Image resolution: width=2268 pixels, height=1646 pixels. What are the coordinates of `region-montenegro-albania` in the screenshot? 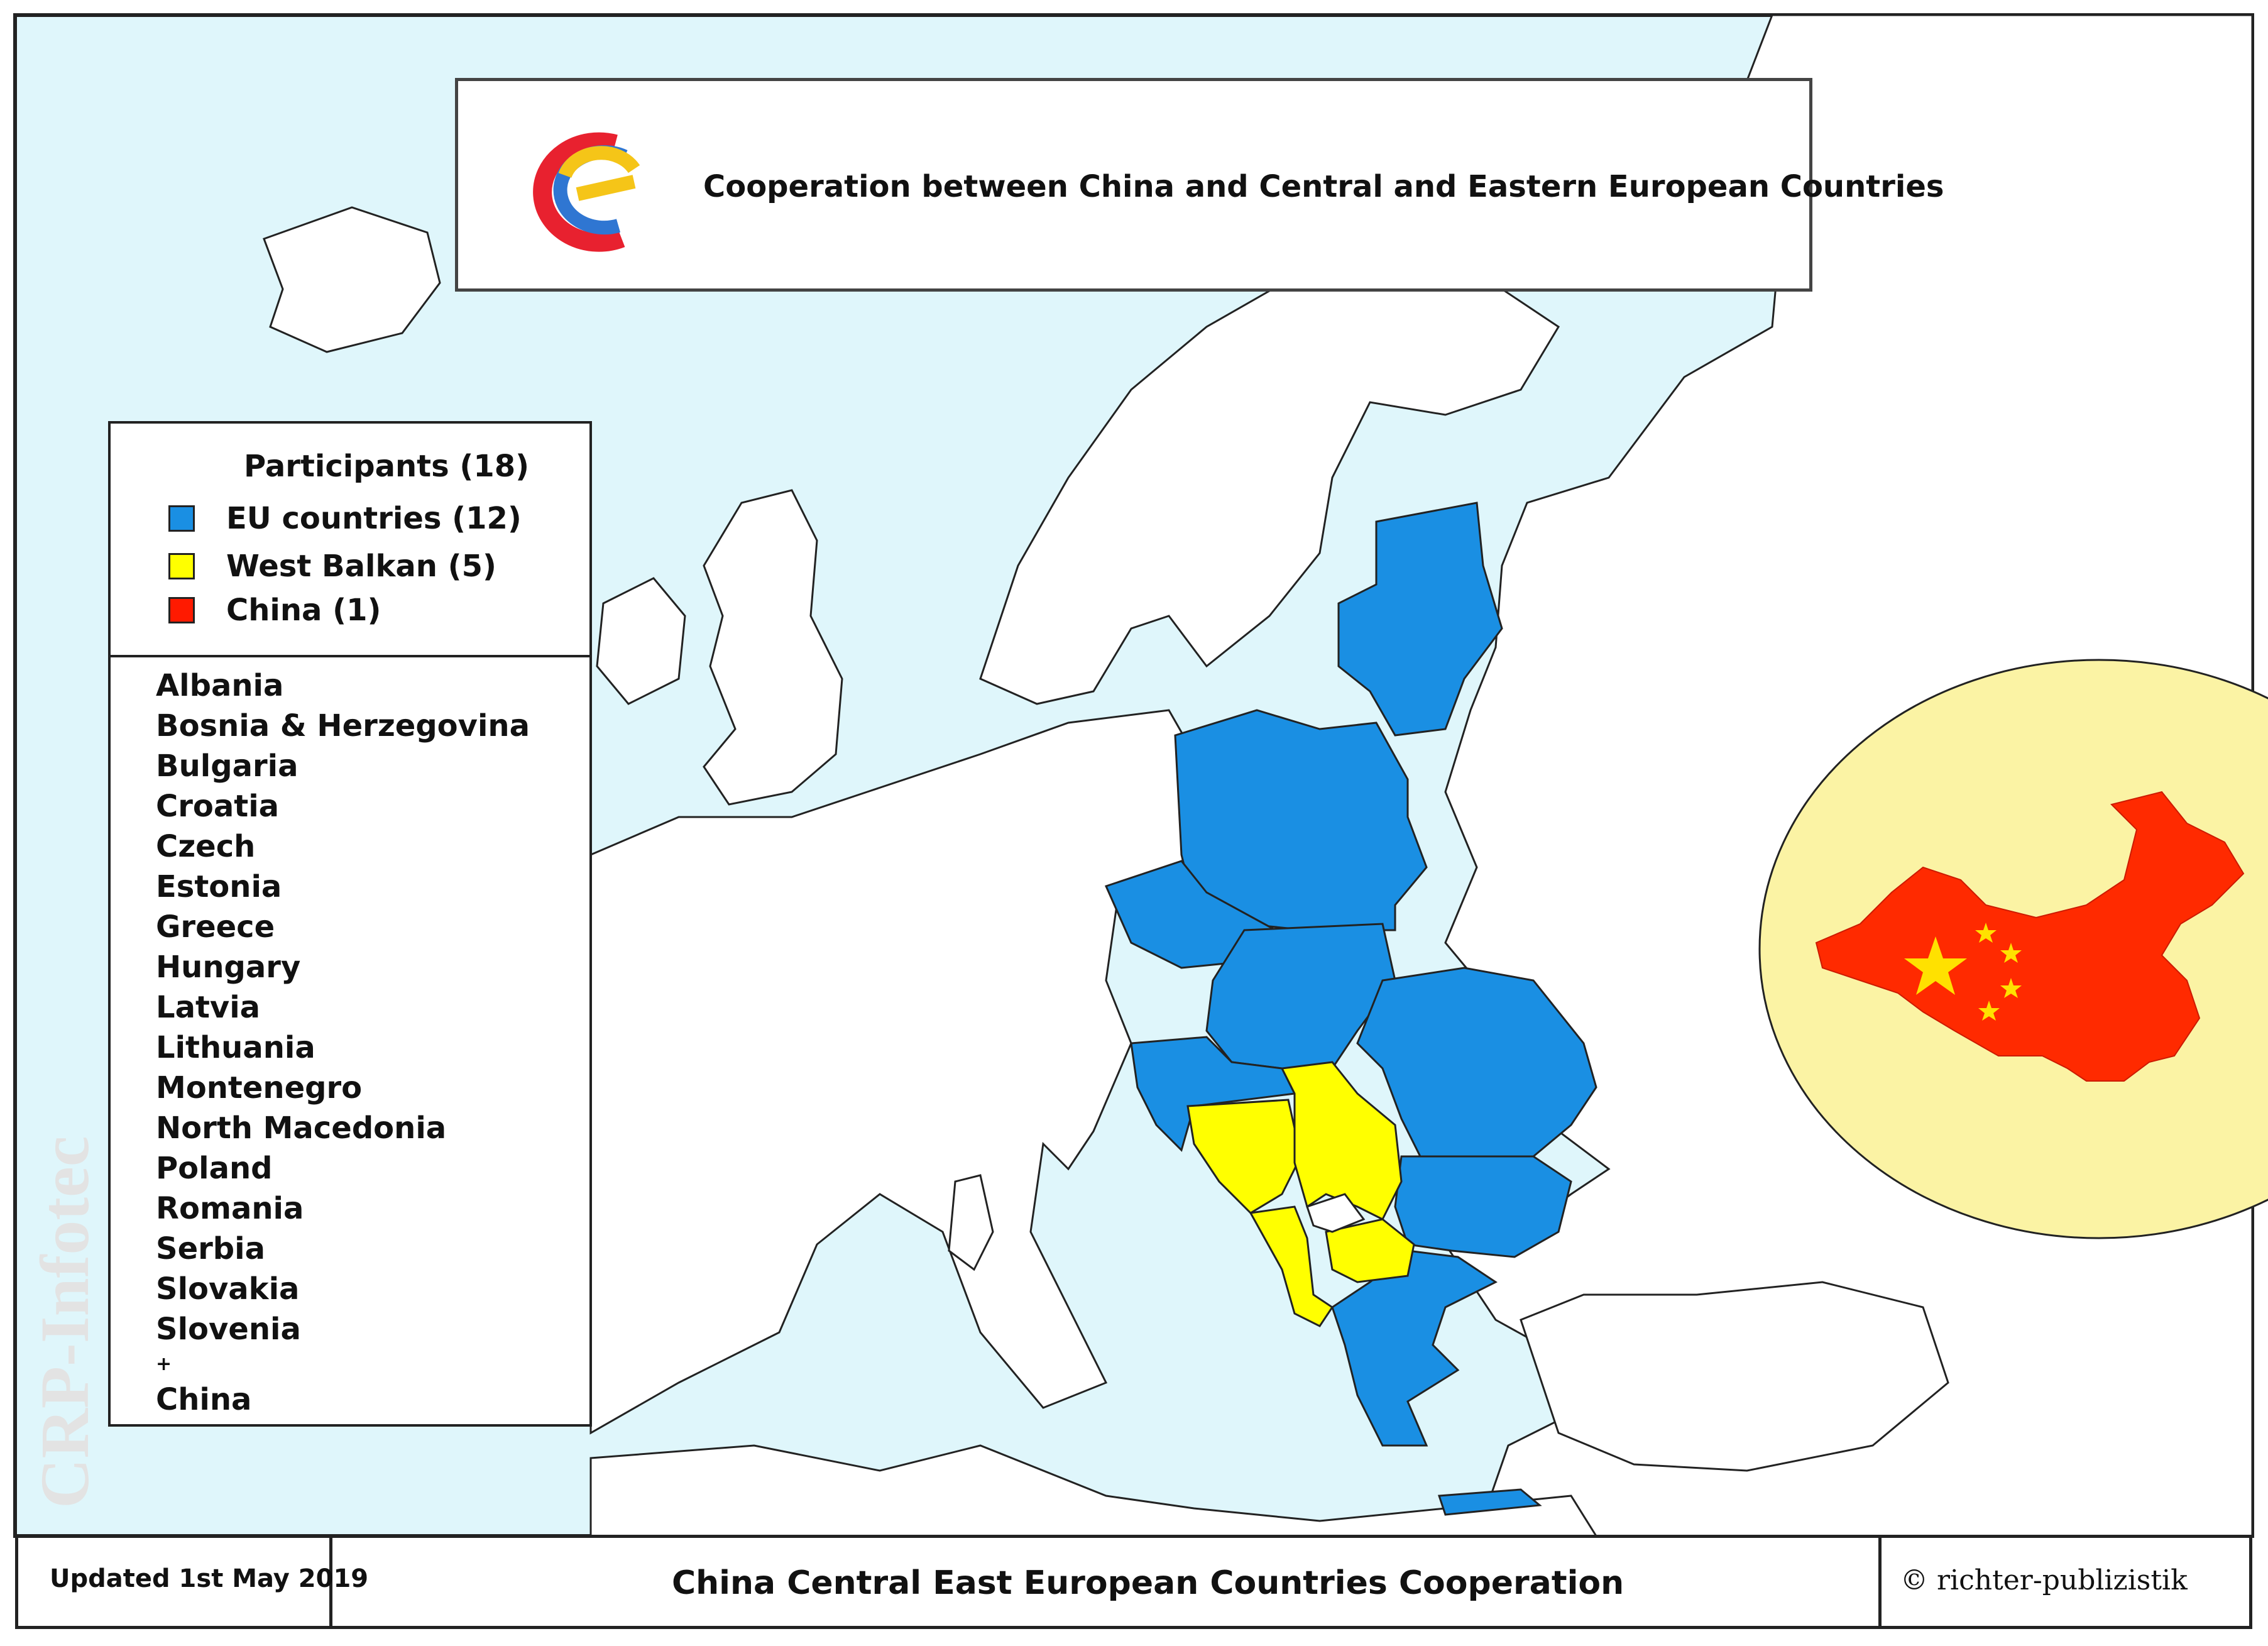 It's located at (1291, 1266).